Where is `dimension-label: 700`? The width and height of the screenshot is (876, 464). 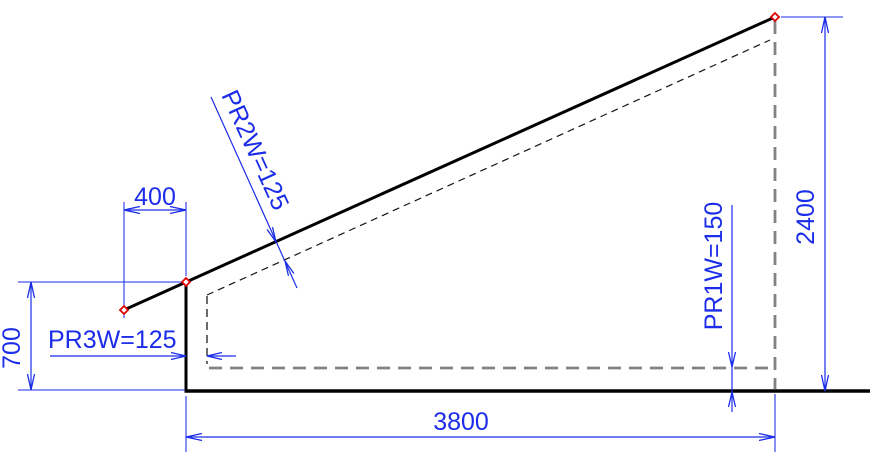 dimension-label: 700 is located at coordinates (13, 348).